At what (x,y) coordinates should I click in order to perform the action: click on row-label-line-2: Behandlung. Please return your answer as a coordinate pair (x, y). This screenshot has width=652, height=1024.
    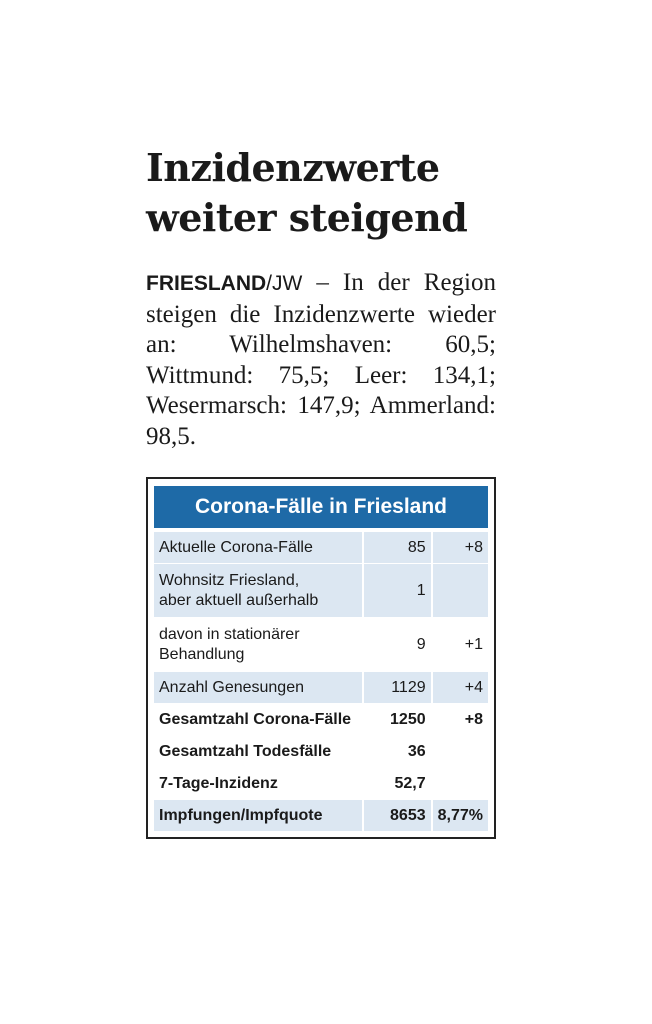
    Looking at the image, I should click on (202, 654).